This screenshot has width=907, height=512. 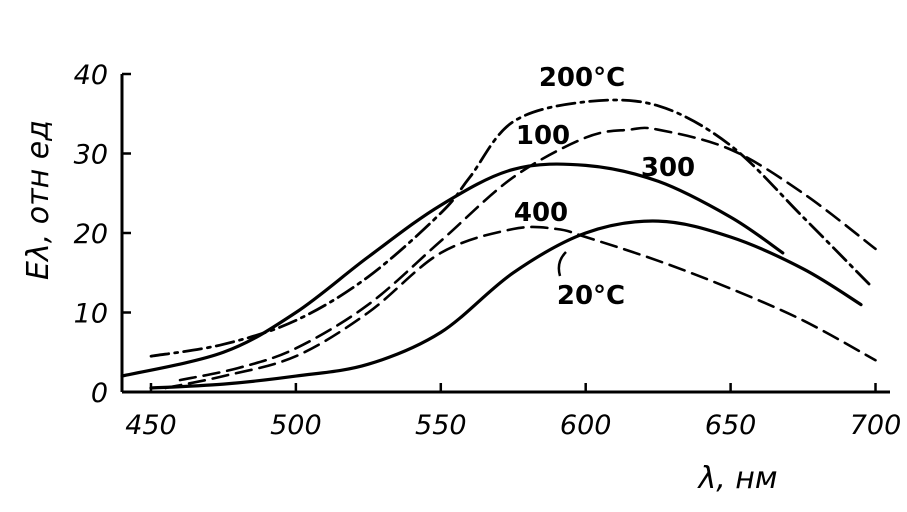 I want to click on x-axis-title: λ, нм, so click(x=736, y=478).